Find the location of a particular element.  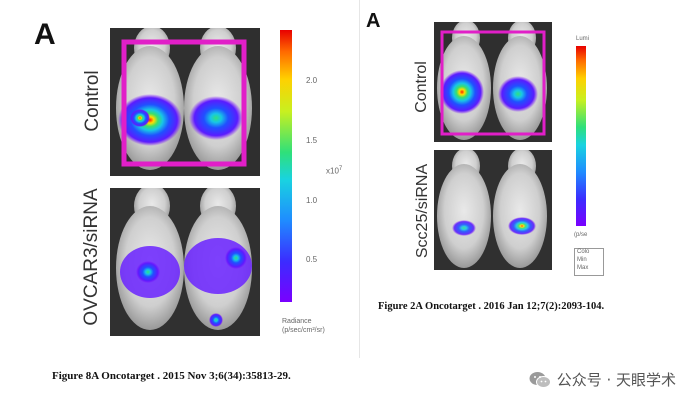

group-label-treatment: Scc25/siRNA is located at coordinates (422, 211).